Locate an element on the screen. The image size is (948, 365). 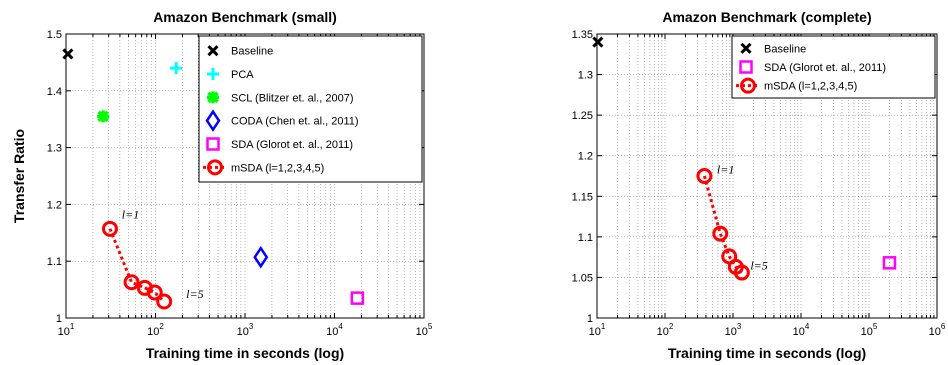
y-axis-label: Transfer Ratio is located at coordinates (19, 176).